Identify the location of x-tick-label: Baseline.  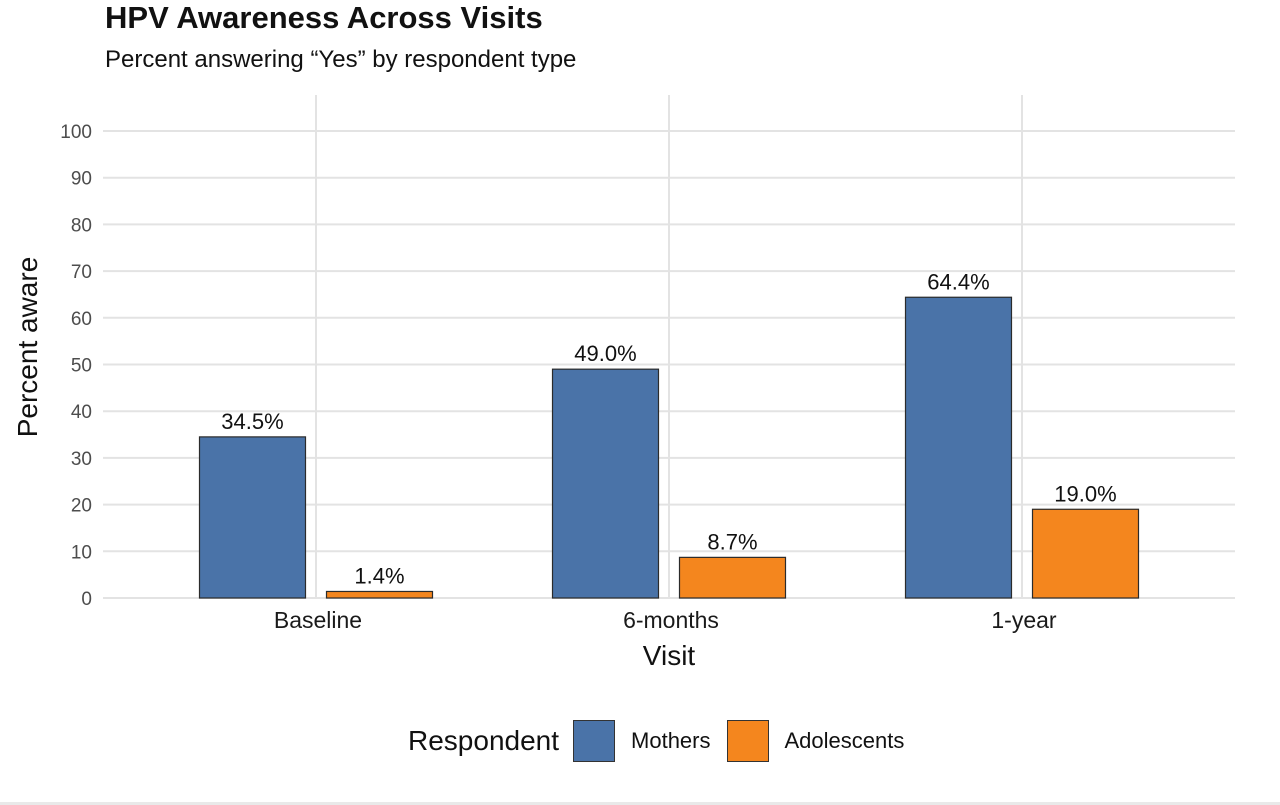
(318, 620).